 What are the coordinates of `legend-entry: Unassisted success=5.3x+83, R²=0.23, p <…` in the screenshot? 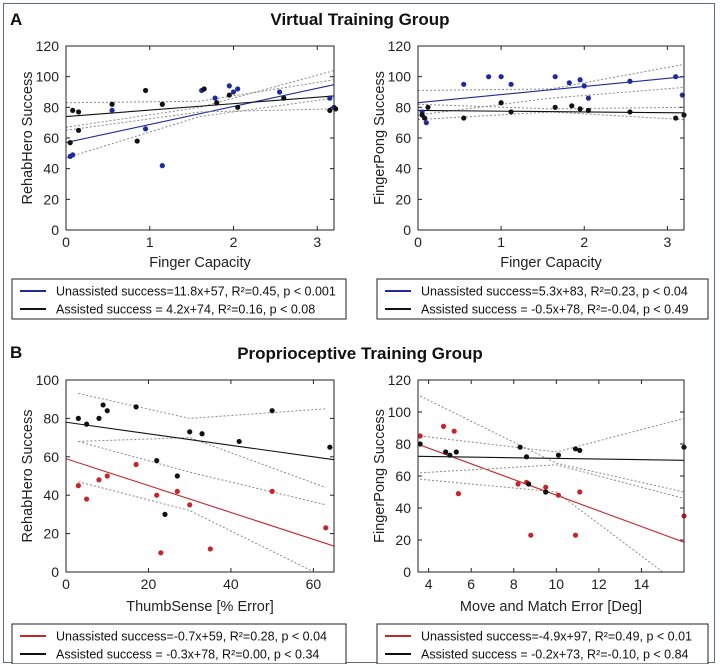 It's located at (554, 292).